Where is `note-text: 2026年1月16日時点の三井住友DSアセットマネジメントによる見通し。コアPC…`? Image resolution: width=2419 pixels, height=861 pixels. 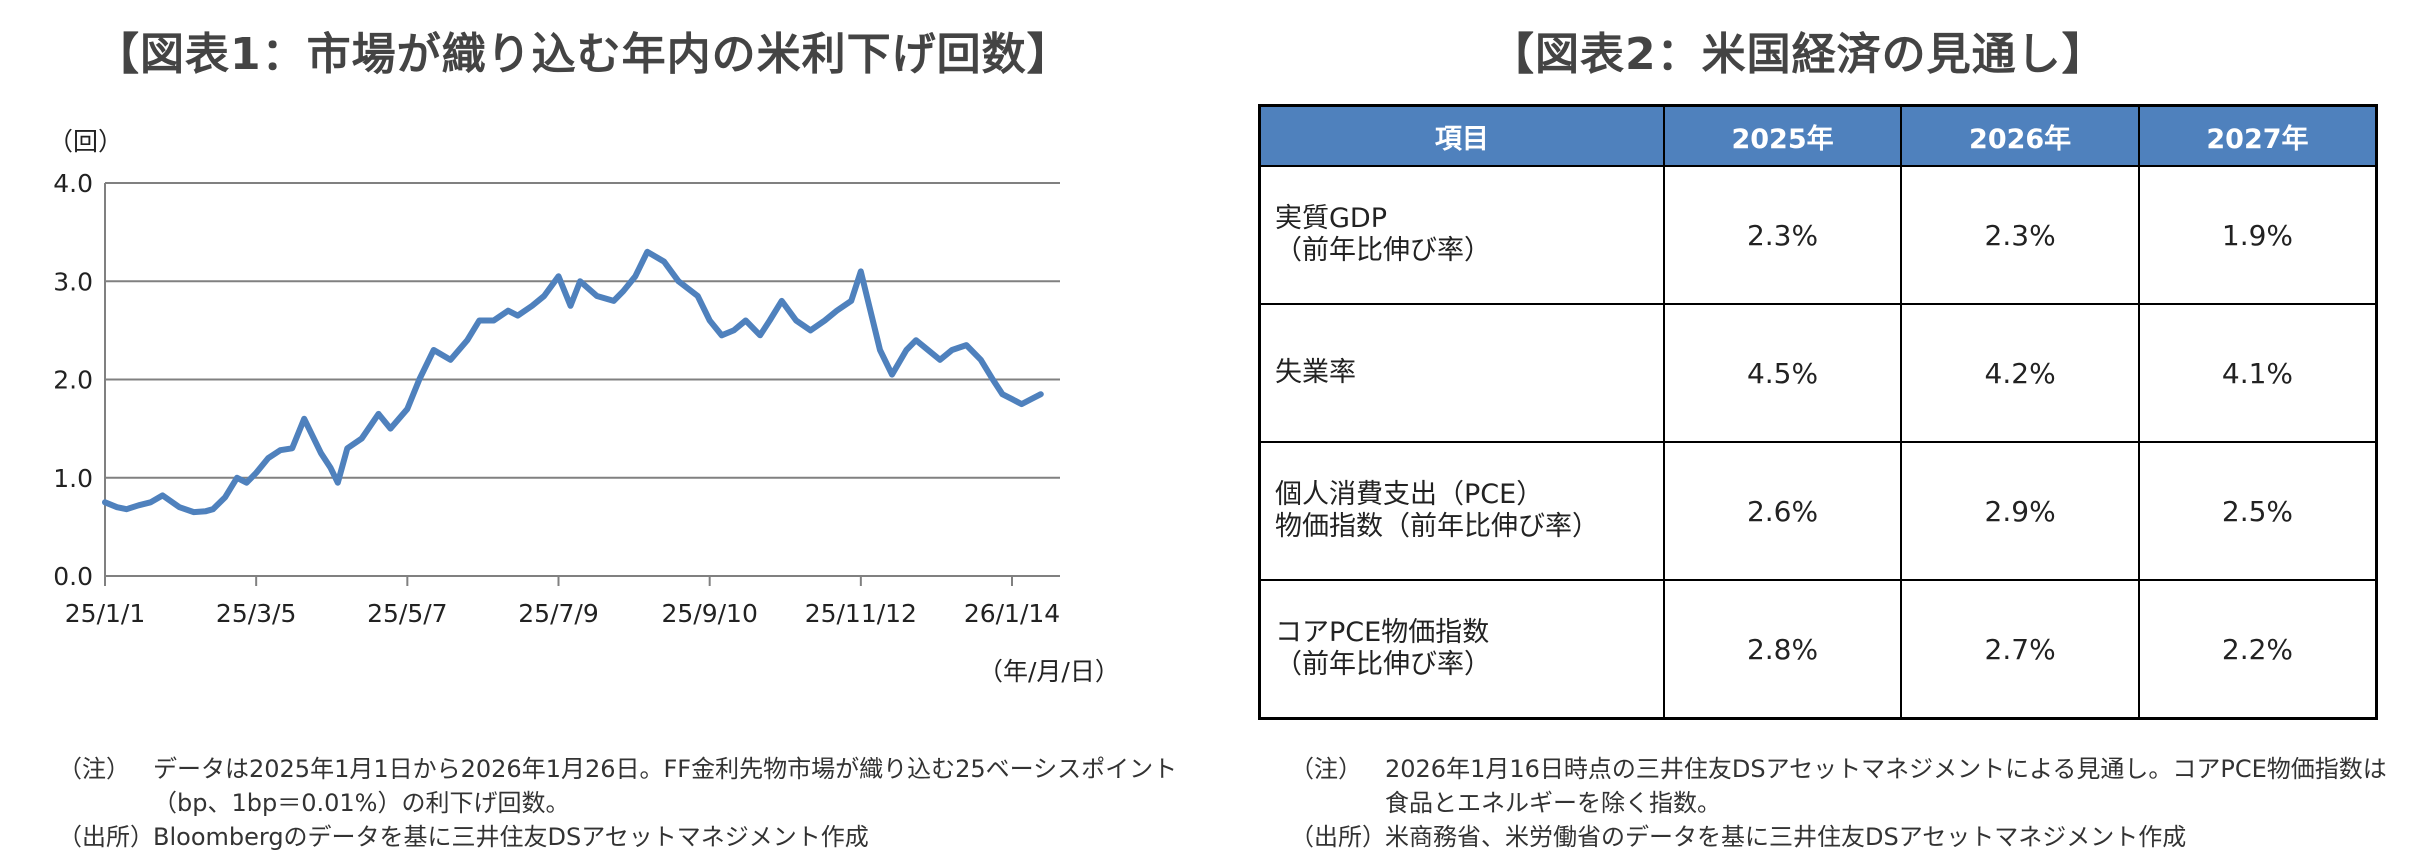
note-text: 2026年1月16日時点の三井住友DSアセットマネジメントによる見通し。コアPC… is located at coordinates (1886, 786).